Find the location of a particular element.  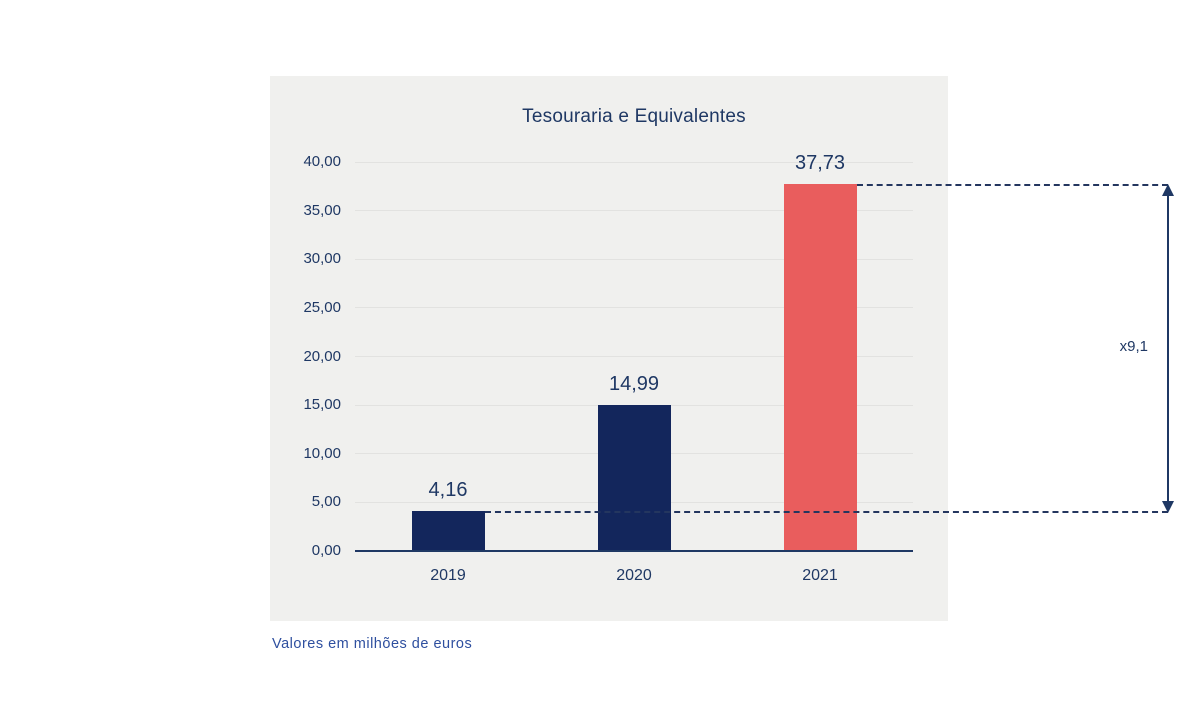

bar-2020 is located at coordinates (634, 478).